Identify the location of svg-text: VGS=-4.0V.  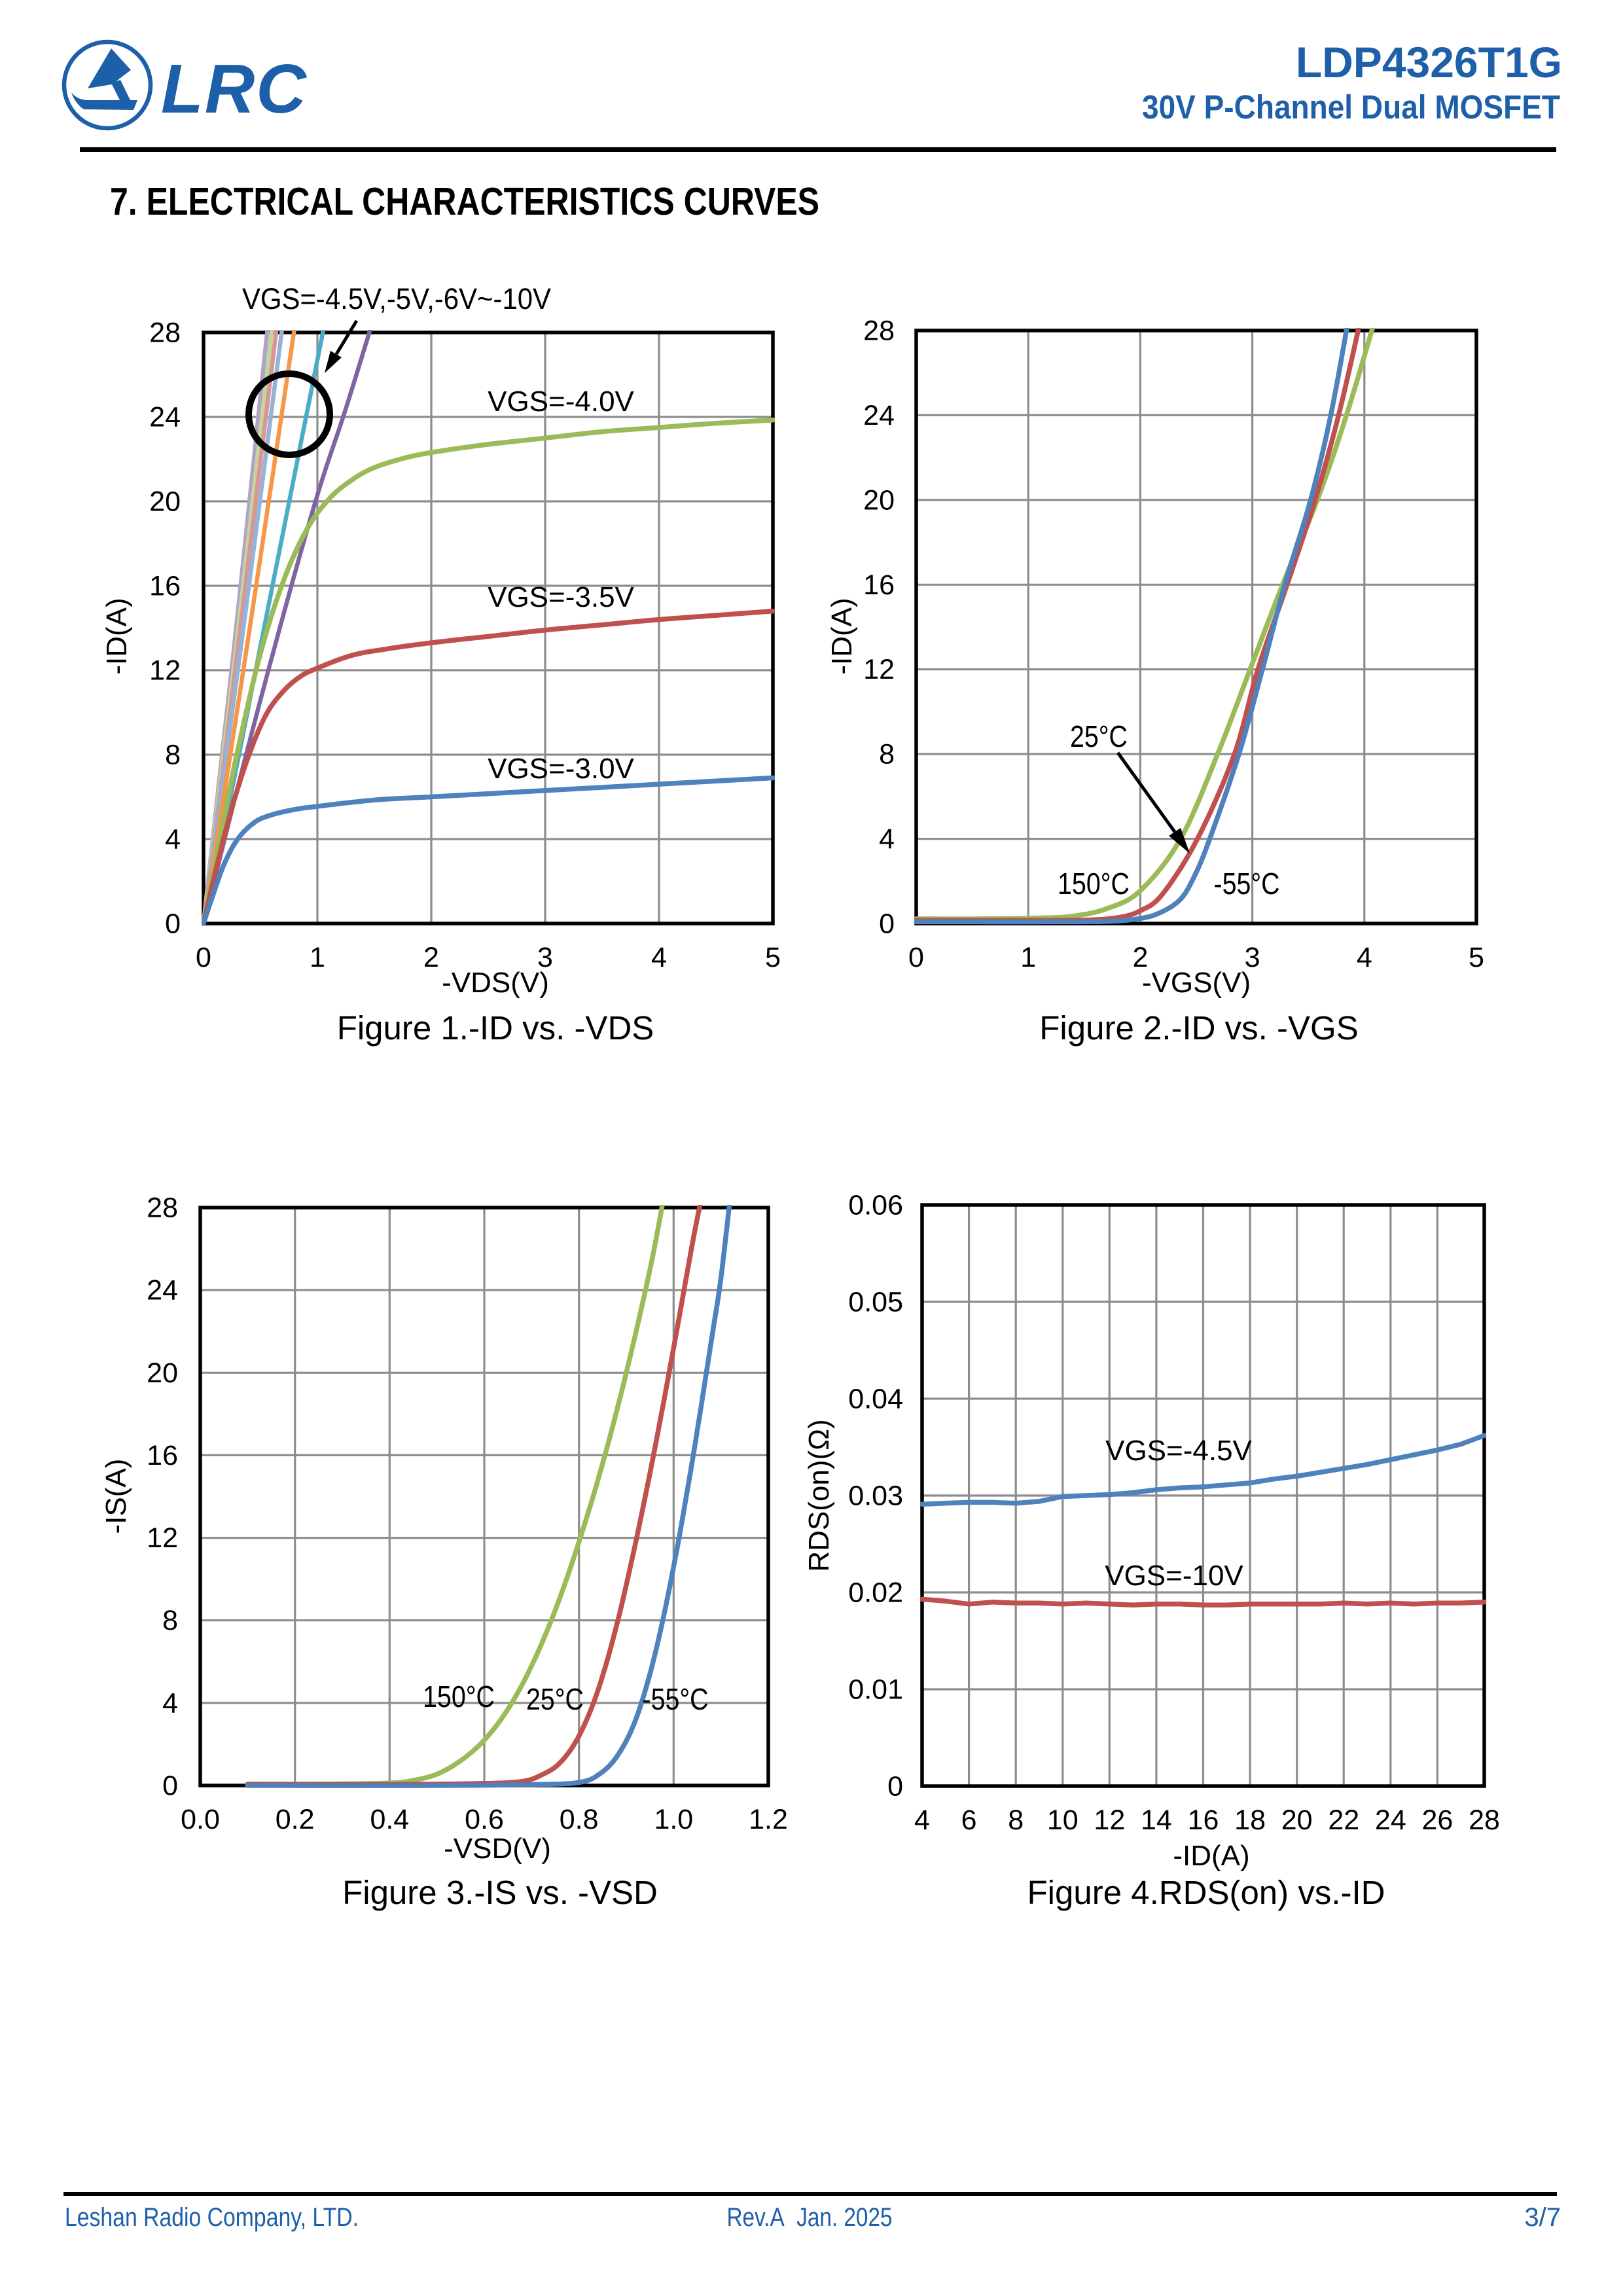
(561, 402).